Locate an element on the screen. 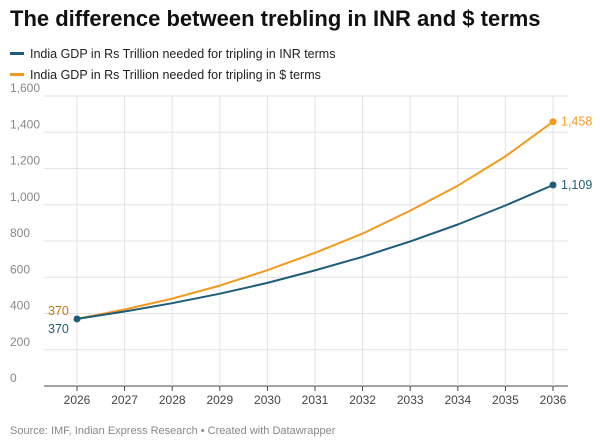  series-end-point-inr is located at coordinates (553, 185).